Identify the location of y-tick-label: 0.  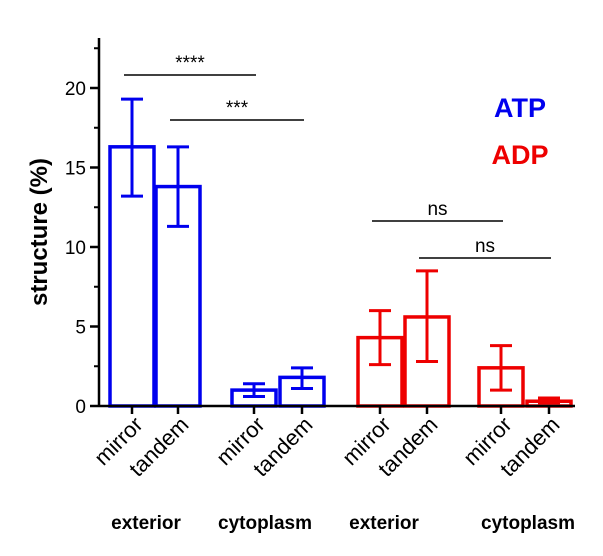
(80, 407).